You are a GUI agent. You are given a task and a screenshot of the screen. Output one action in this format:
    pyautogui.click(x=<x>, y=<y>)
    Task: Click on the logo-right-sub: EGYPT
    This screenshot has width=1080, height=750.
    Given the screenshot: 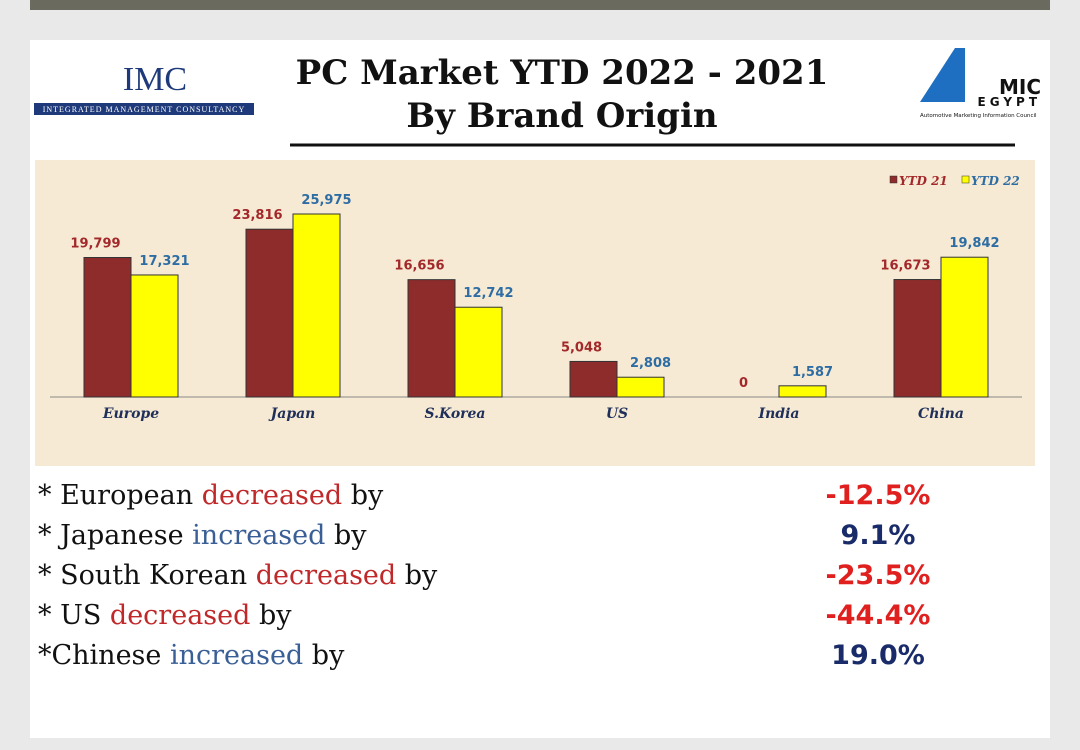 What is the action you would take?
    pyautogui.click(x=1009, y=102)
    